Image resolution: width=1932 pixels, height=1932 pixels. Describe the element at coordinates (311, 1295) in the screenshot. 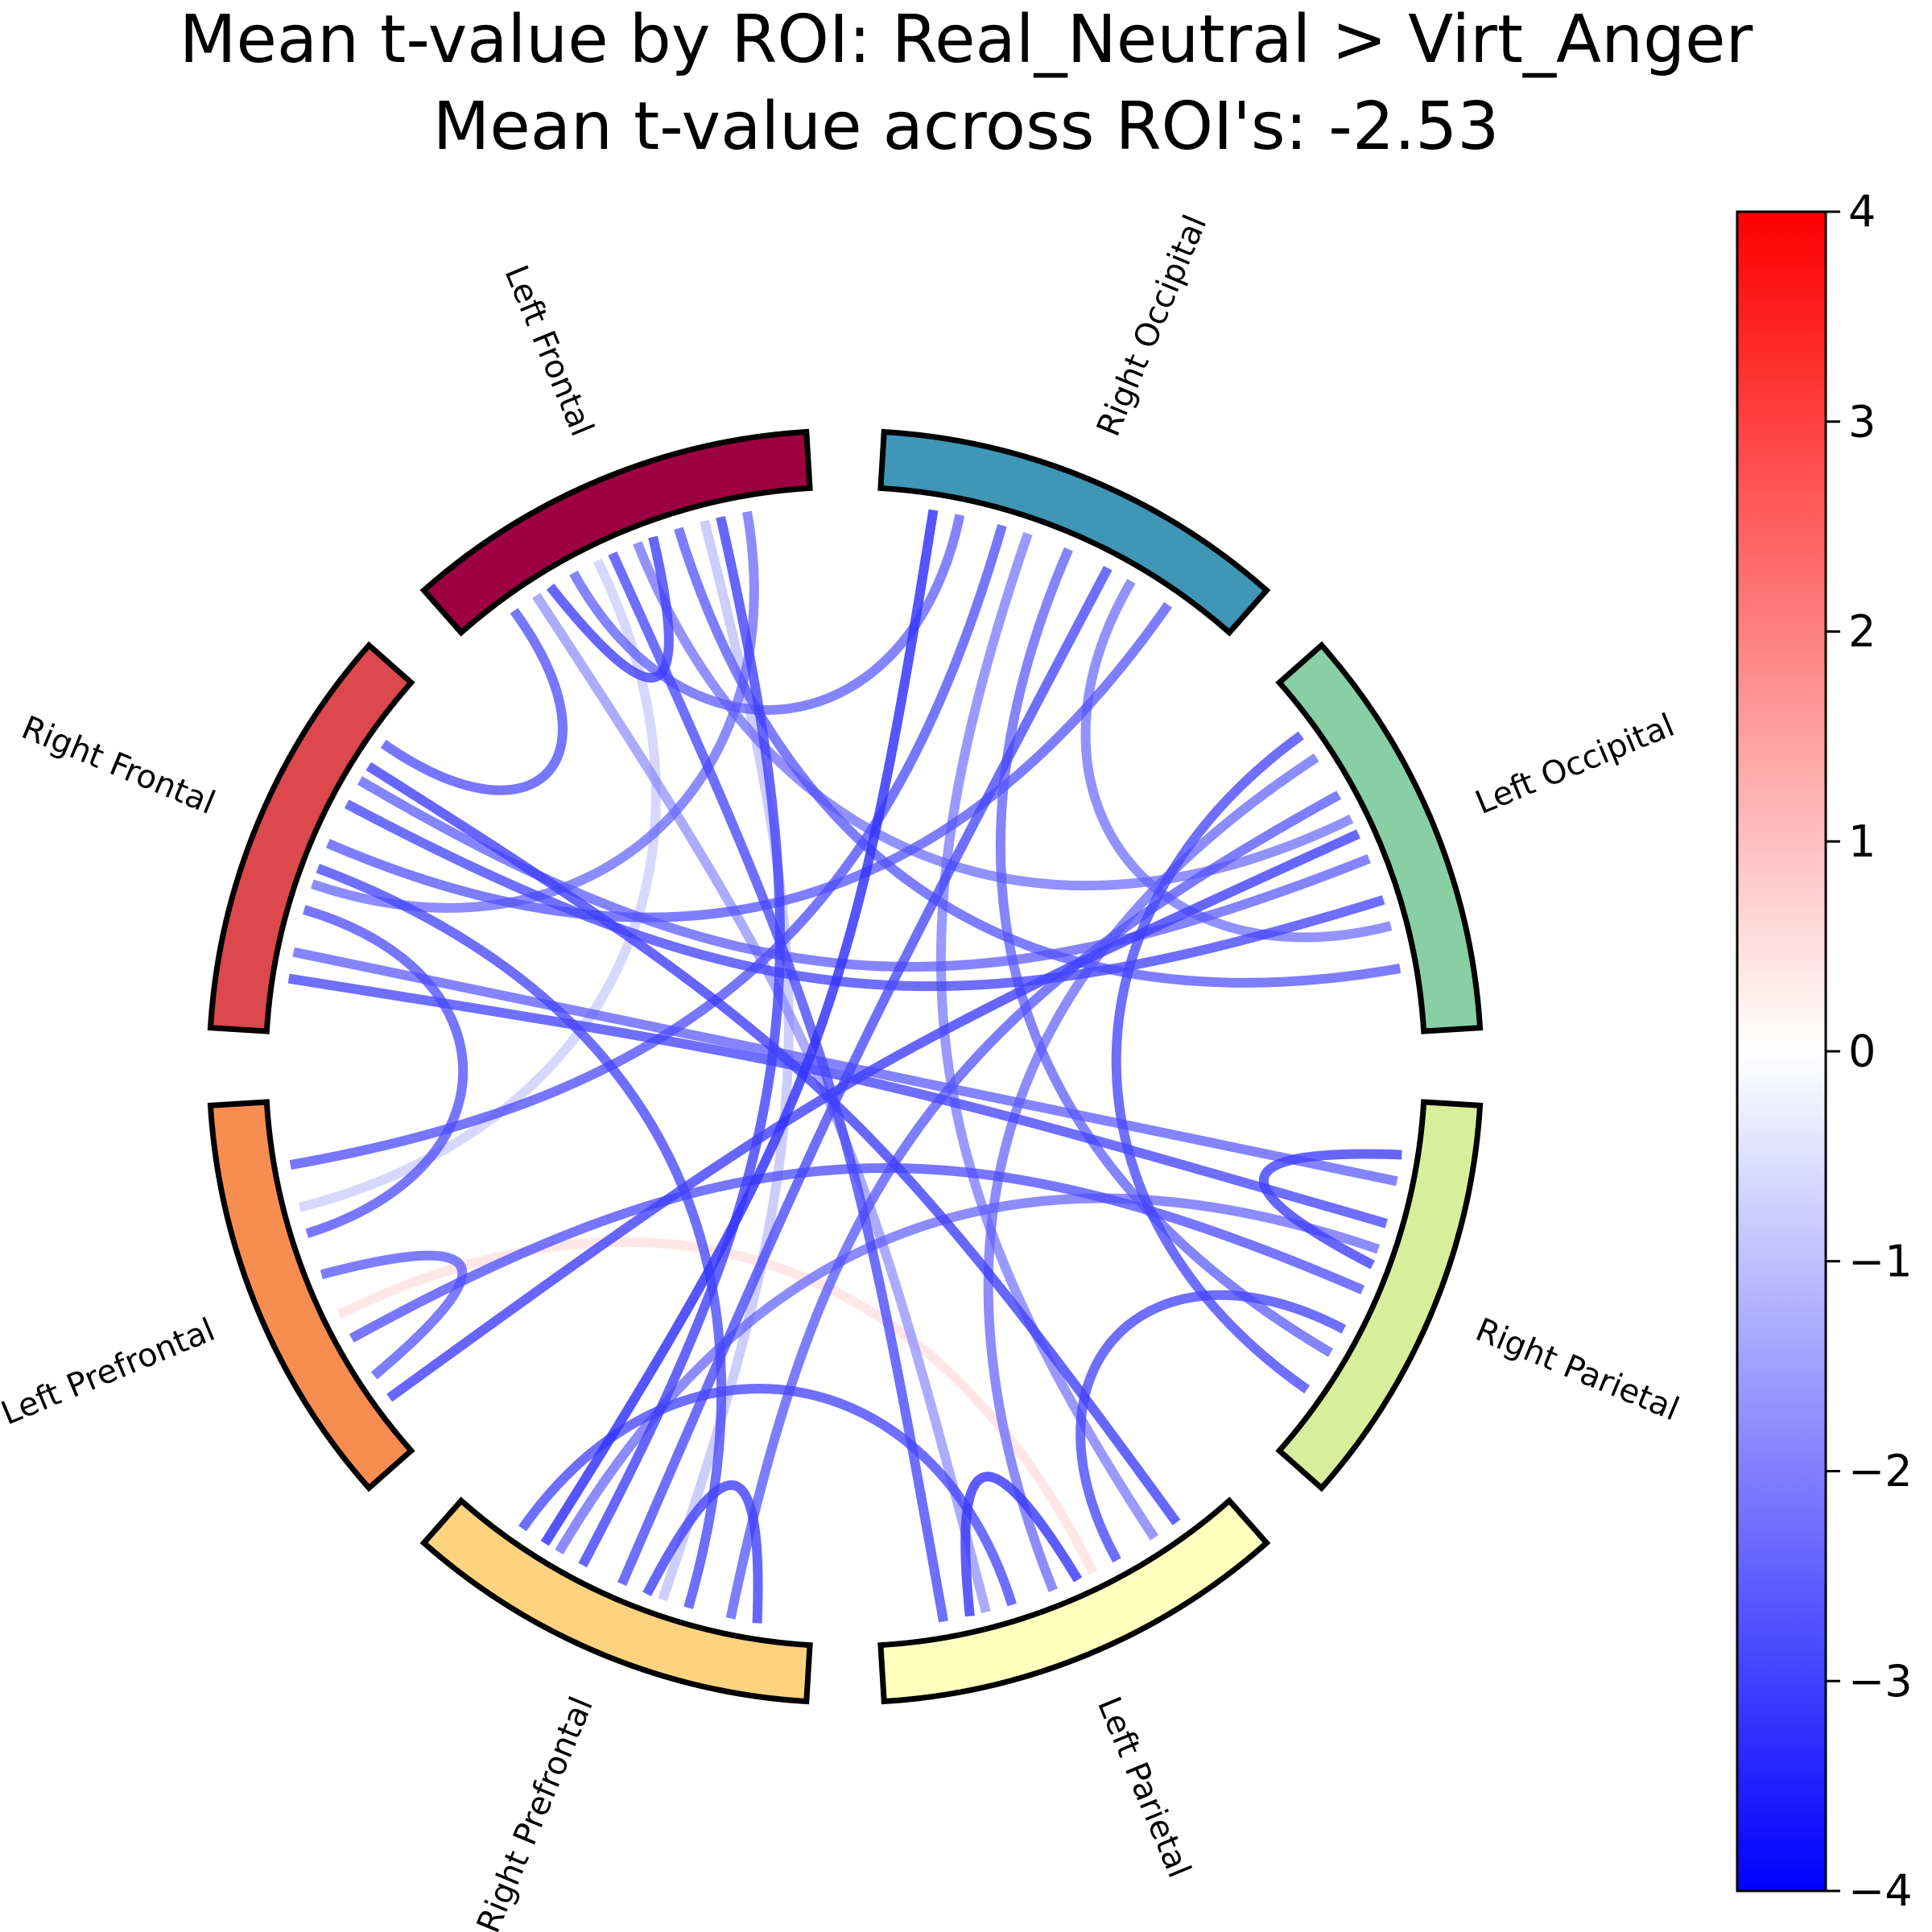

I see `segment-left-prefrontal` at that location.